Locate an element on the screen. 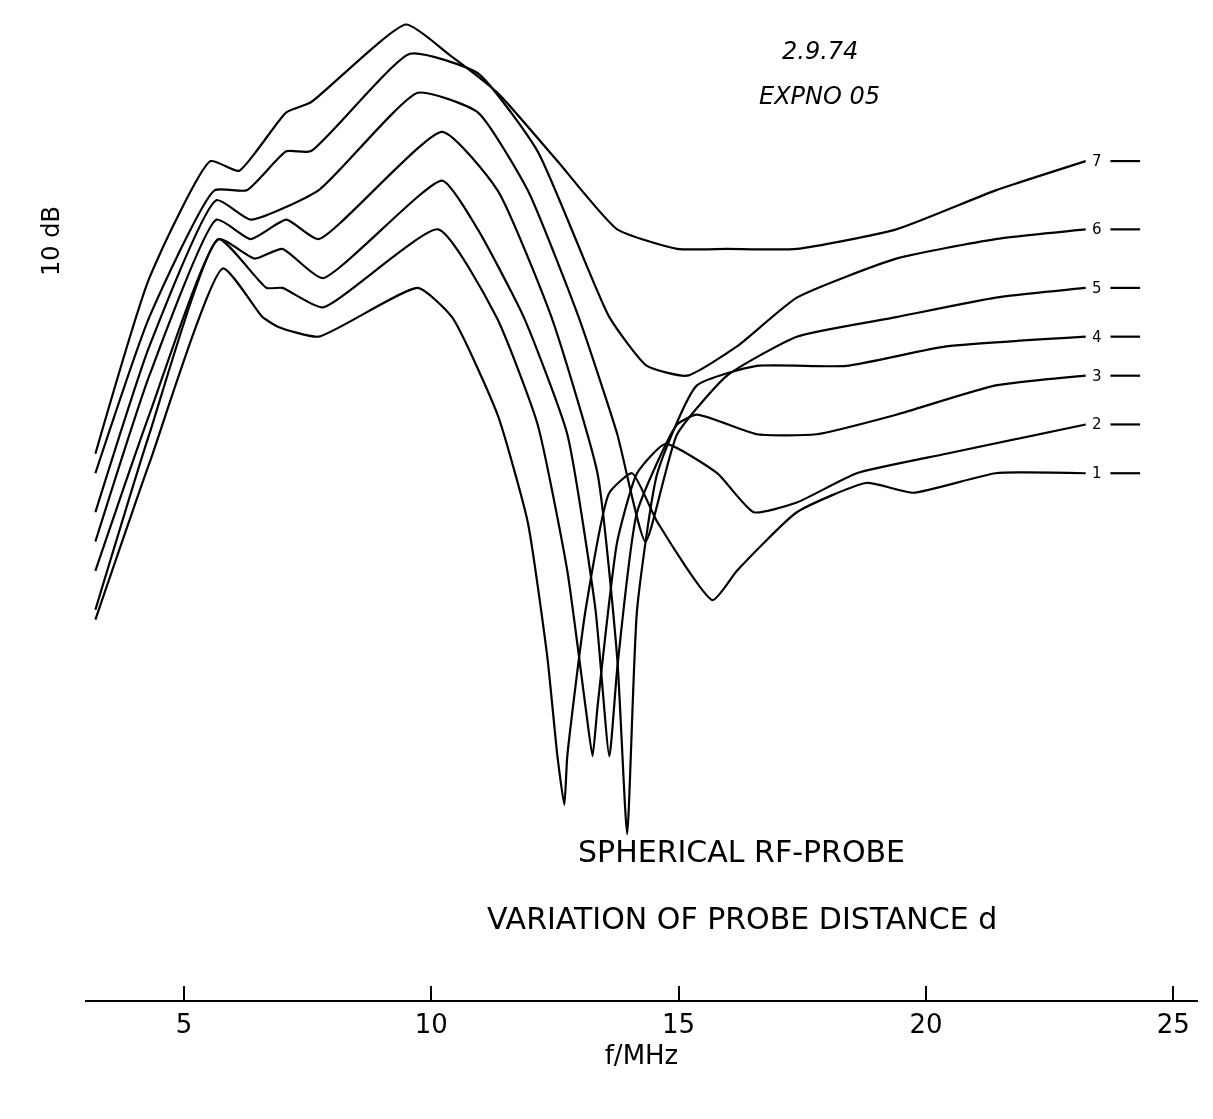 This screenshot has height=1119, width=1213. x-tick-label: 5 is located at coordinates (184, 1024).